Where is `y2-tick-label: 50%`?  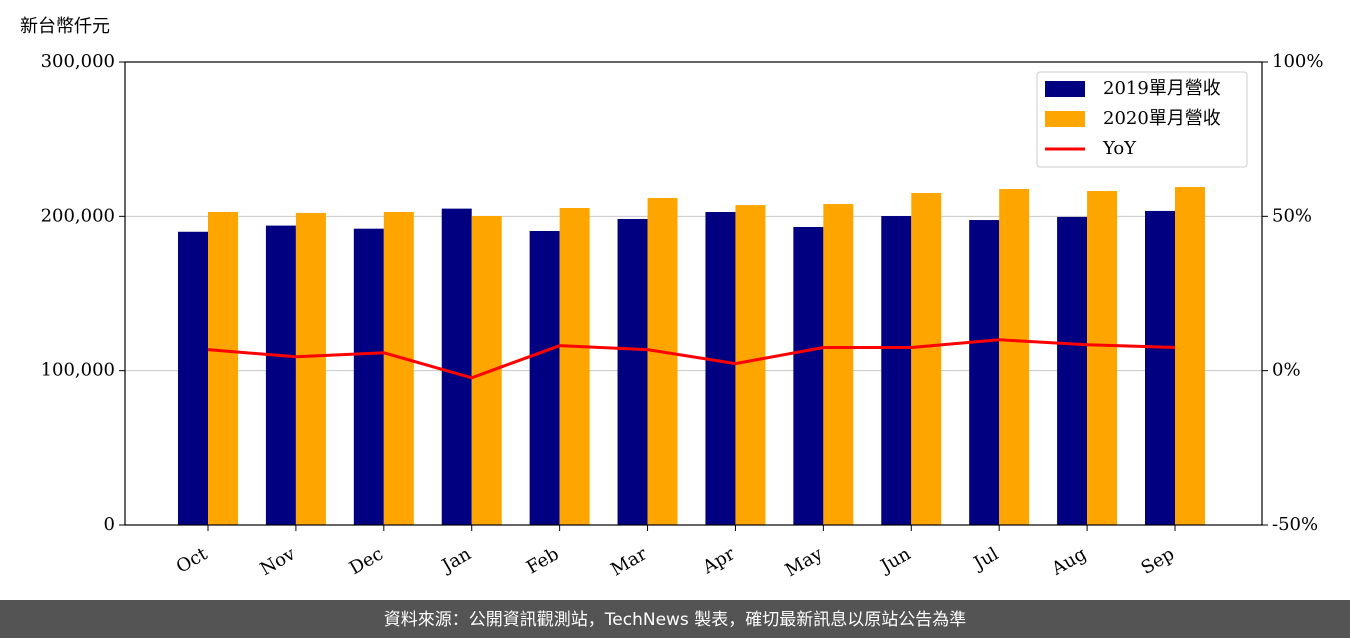 y2-tick-label: 50% is located at coordinates (1292, 215).